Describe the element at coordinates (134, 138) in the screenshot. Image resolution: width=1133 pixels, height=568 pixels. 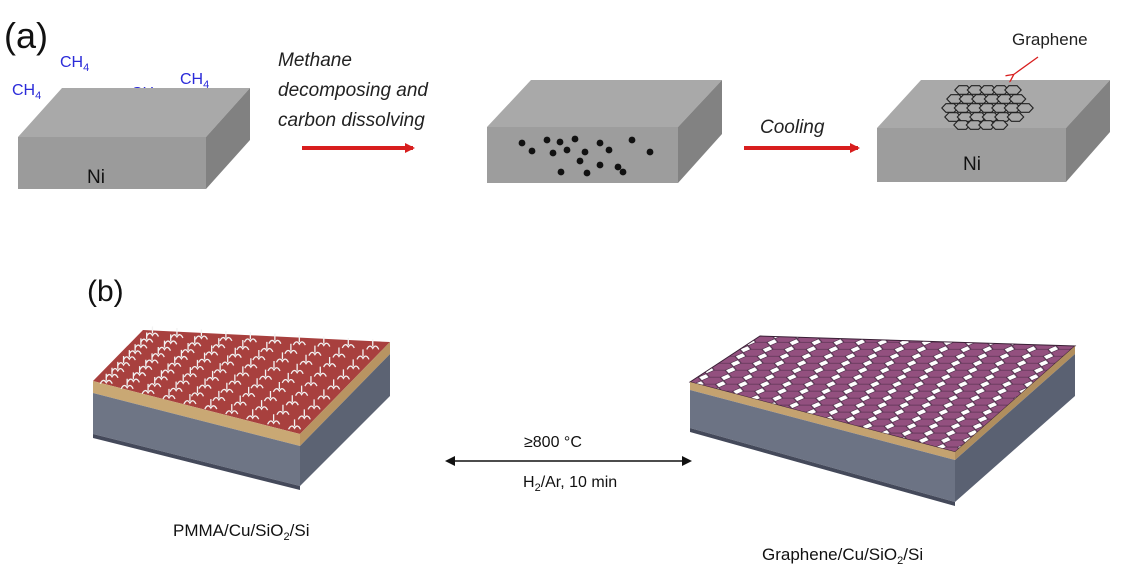
I see `ni-block-initial` at that location.